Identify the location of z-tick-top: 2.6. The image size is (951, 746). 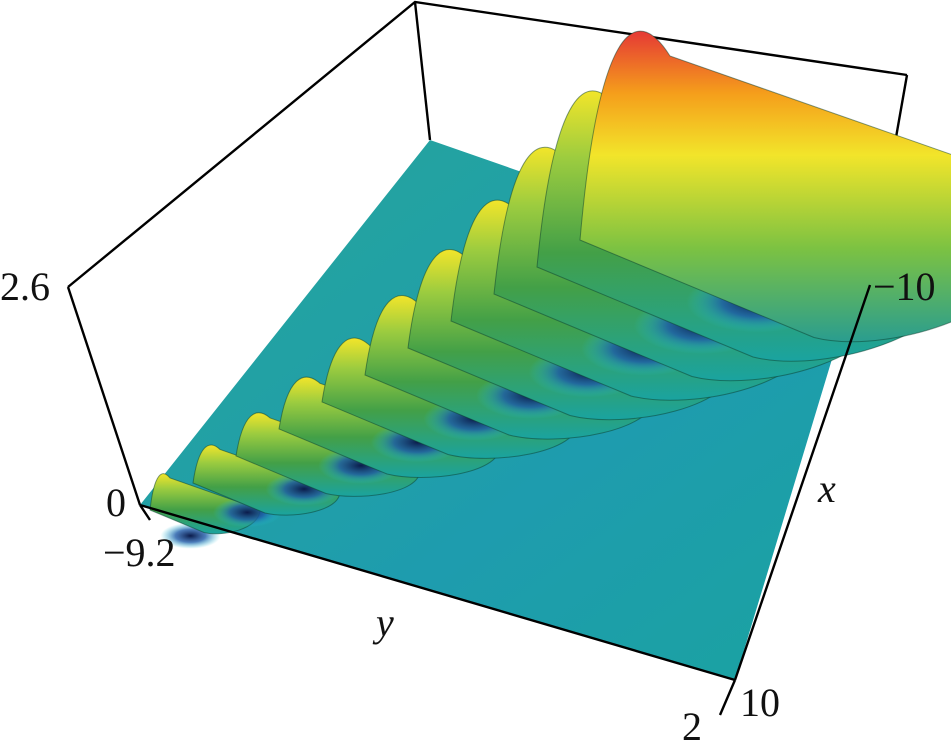
(25, 286).